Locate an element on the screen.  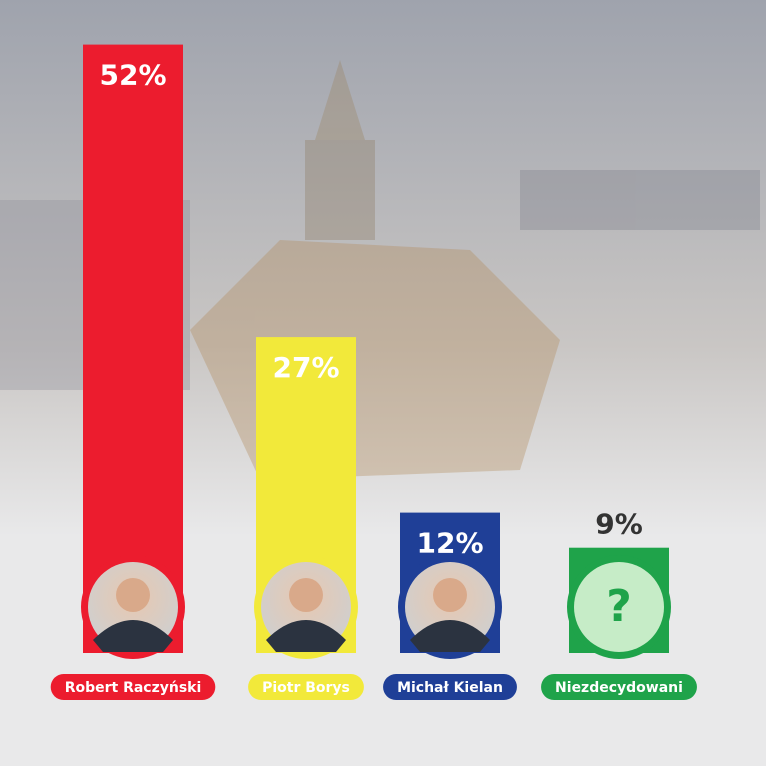
value-label: 12% is located at coordinates (449, 543).